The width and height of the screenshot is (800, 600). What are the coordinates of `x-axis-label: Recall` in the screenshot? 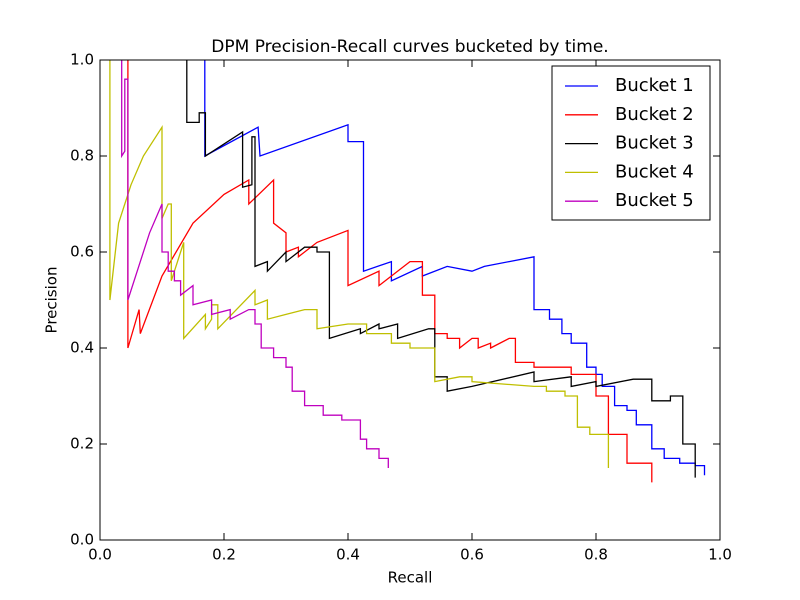 It's located at (410, 578).